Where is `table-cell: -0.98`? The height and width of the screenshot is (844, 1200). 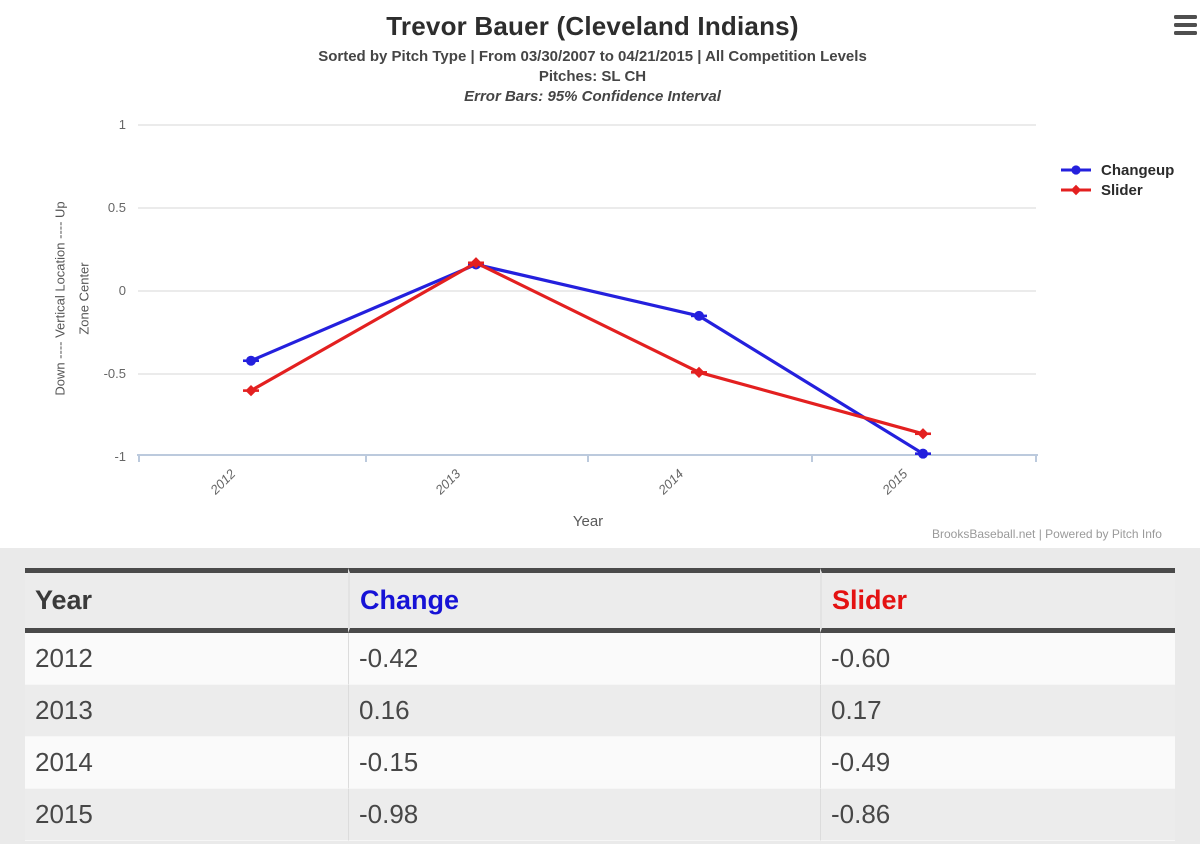 table-cell: -0.98 is located at coordinates (584, 815).